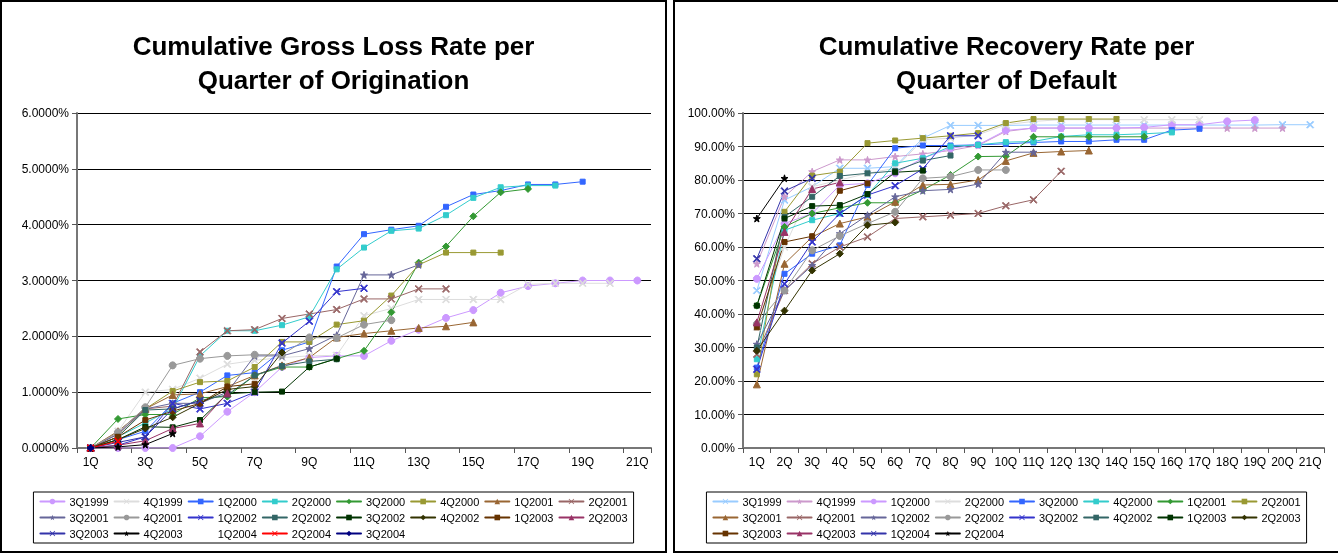  Describe the element at coordinates (1006, 63) in the screenshot. I see `chart-title: Cumulative Recovery Rate per Quarter of Default` at that location.